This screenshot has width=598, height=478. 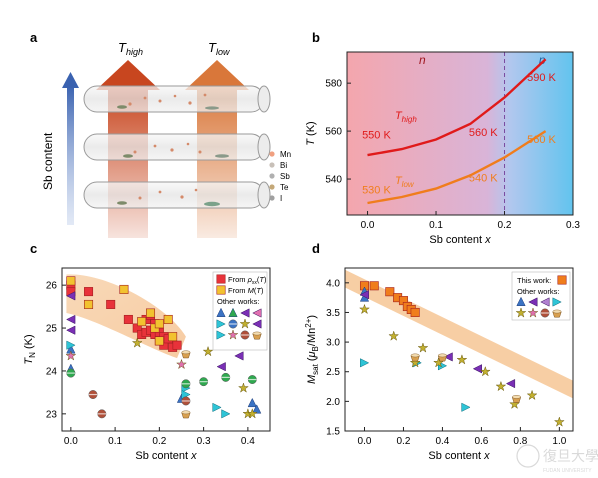 I want to click on d-series-3-triangle-right-point, so click(x=466, y=407).